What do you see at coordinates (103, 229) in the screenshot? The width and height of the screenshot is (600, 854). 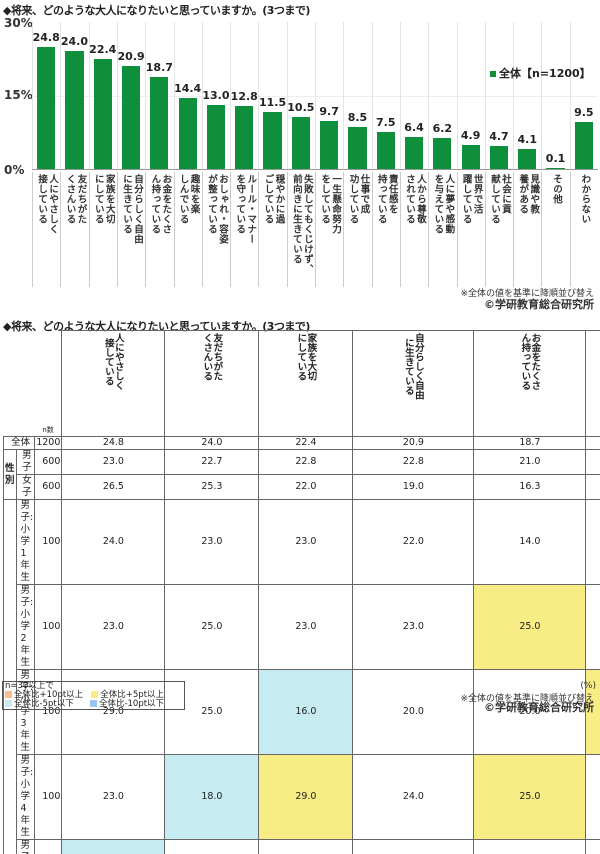 I see `category-label: 家族を大切にしている` at bounding box center [103, 229].